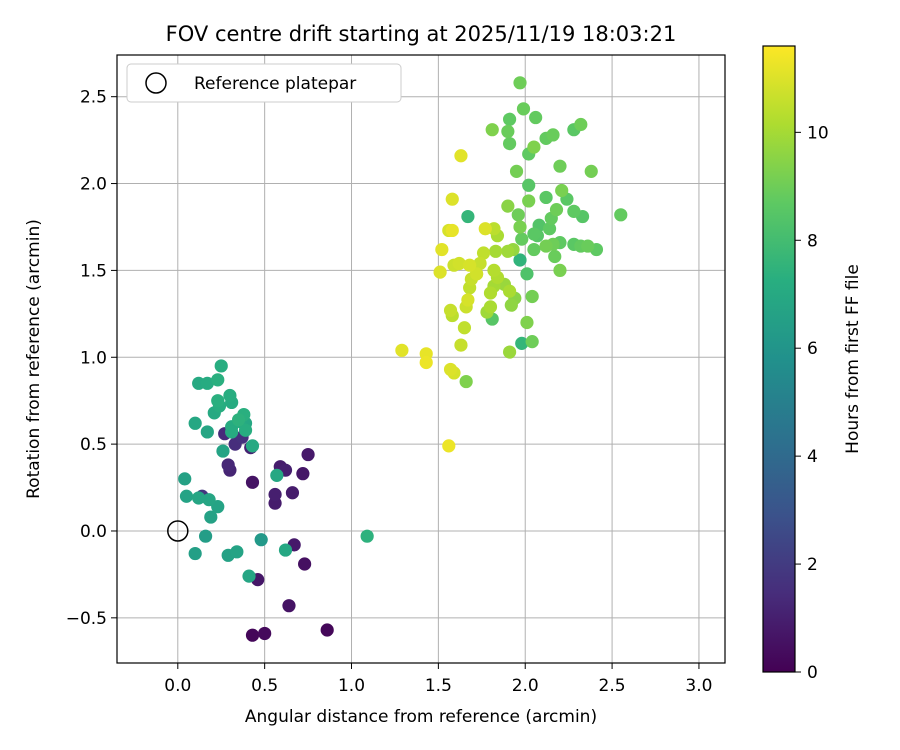 The height and width of the screenshot is (750, 900). I want to click on y-tick-label: 0.0, so click(93, 532).